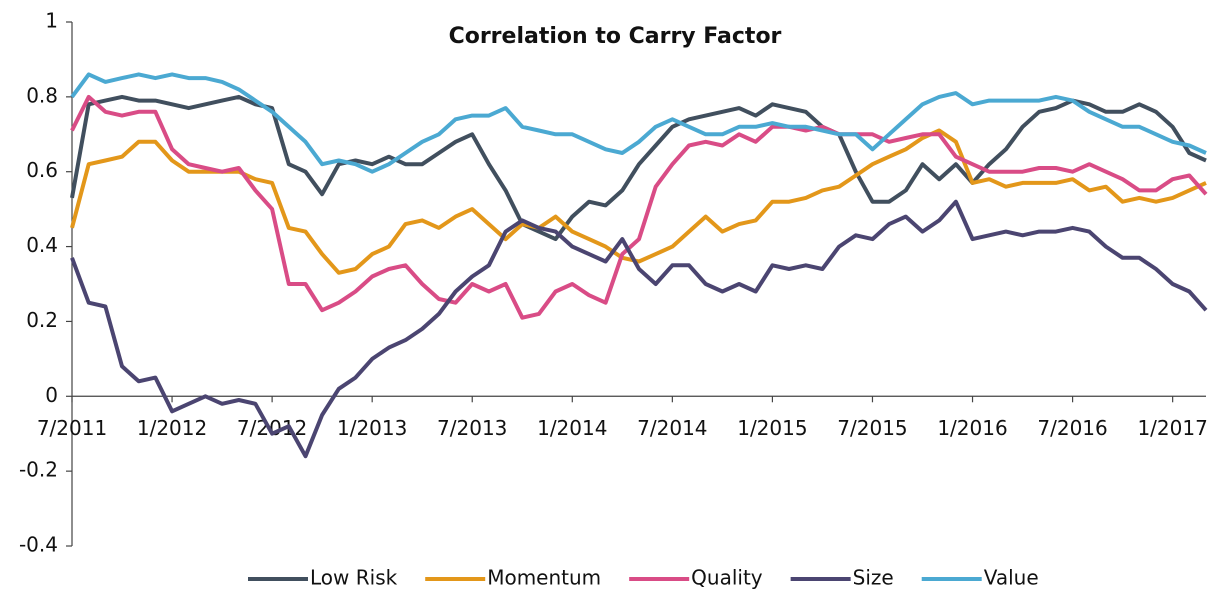 The height and width of the screenshot is (594, 1208). Describe the element at coordinates (42, 170) in the screenshot. I see `y-tick-label: 0.6` at that location.